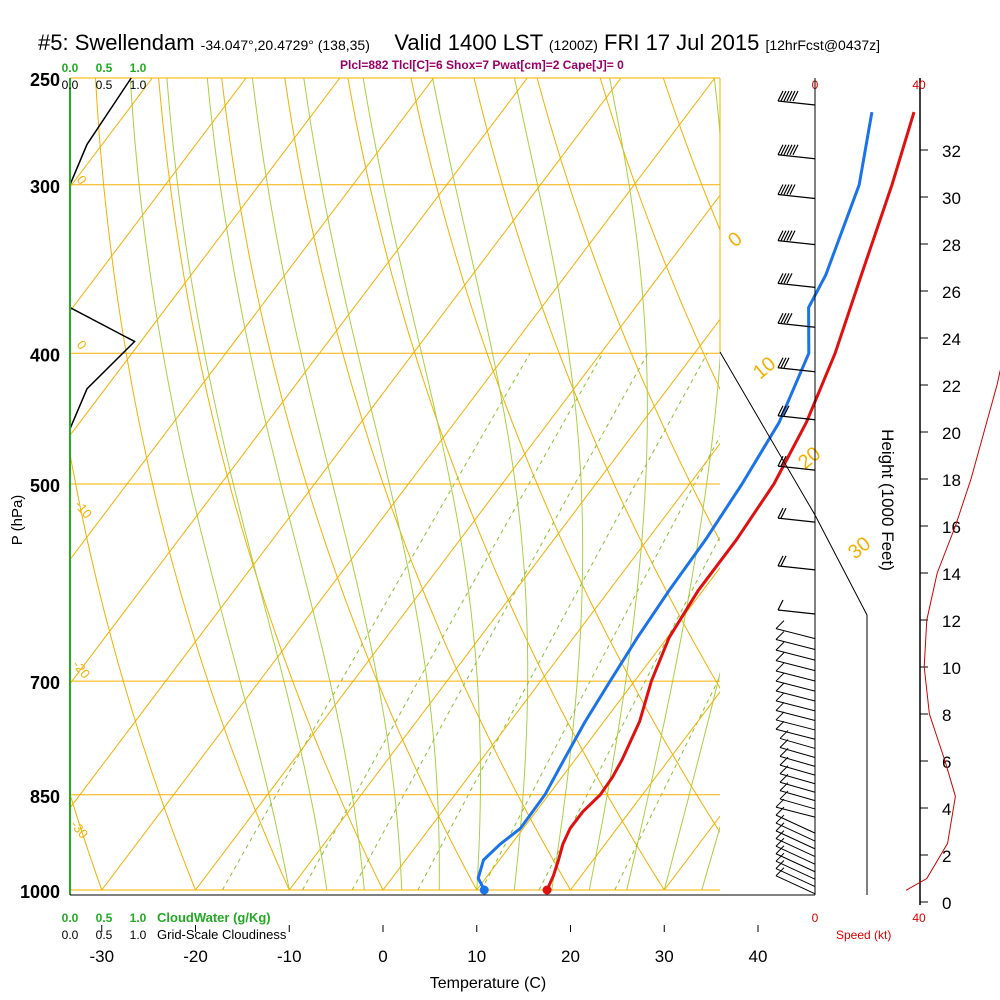  What do you see at coordinates (484, 890) in the screenshot?
I see `dewpoint-line-surface-point` at bounding box center [484, 890].